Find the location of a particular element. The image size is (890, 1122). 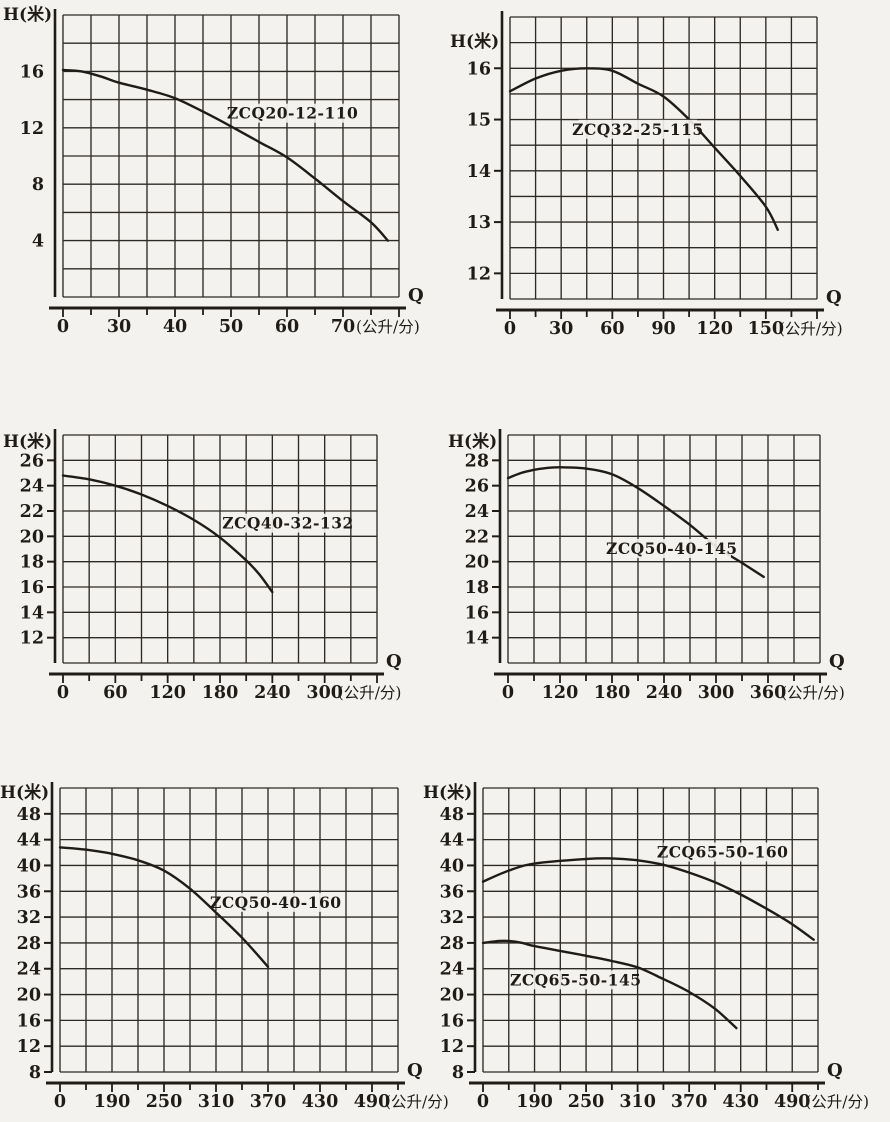

x-tick-label: 50 is located at coordinates (231, 327).